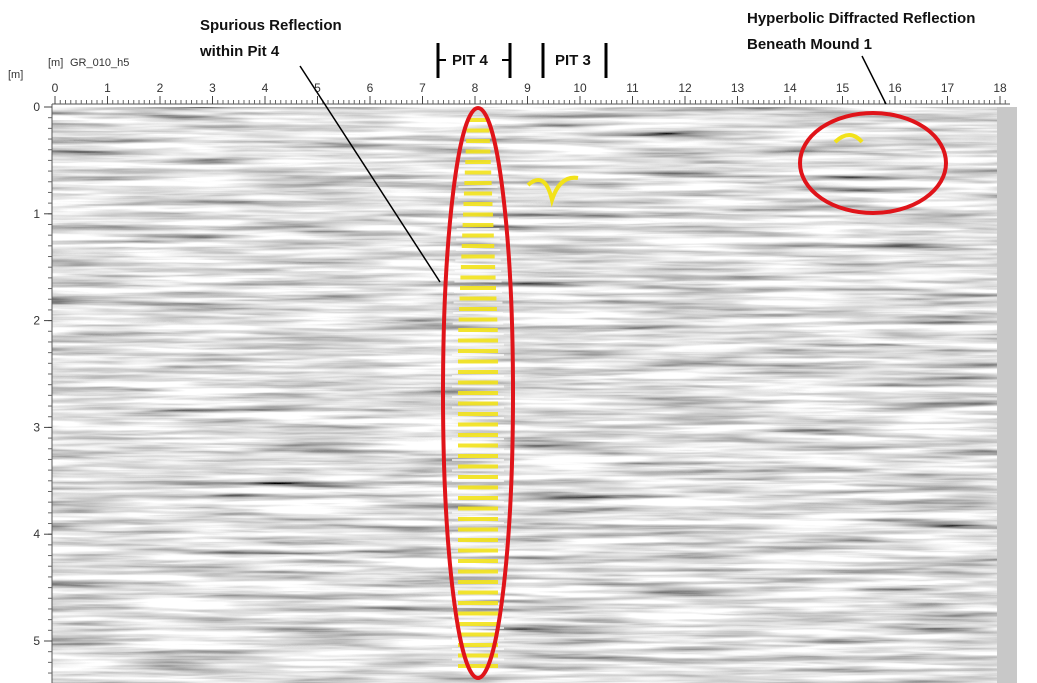  What do you see at coordinates (848, 138) in the screenshot?
I see `hyperbola` at bounding box center [848, 138].